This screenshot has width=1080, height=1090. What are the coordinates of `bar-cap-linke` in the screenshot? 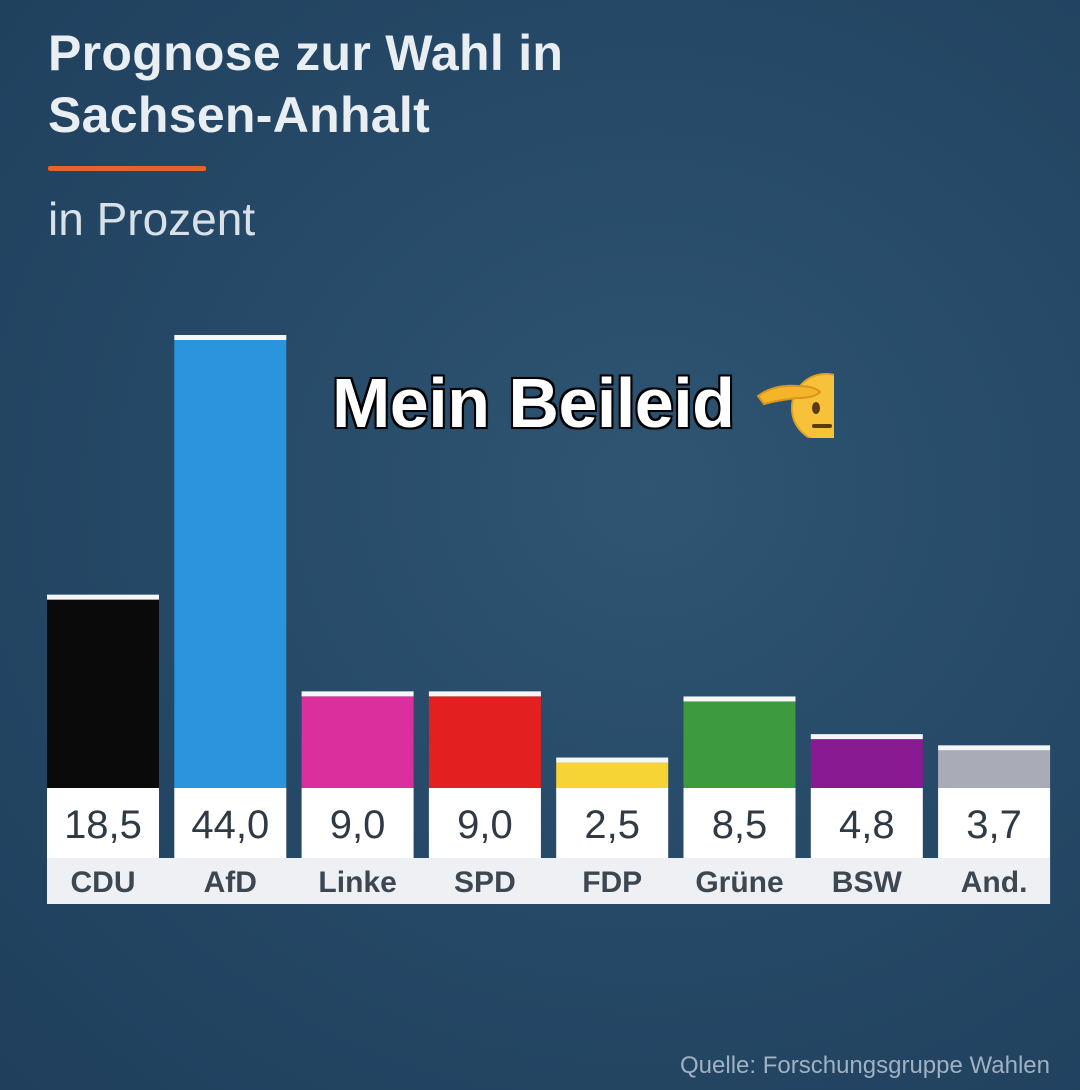 It's located at (357, 694).